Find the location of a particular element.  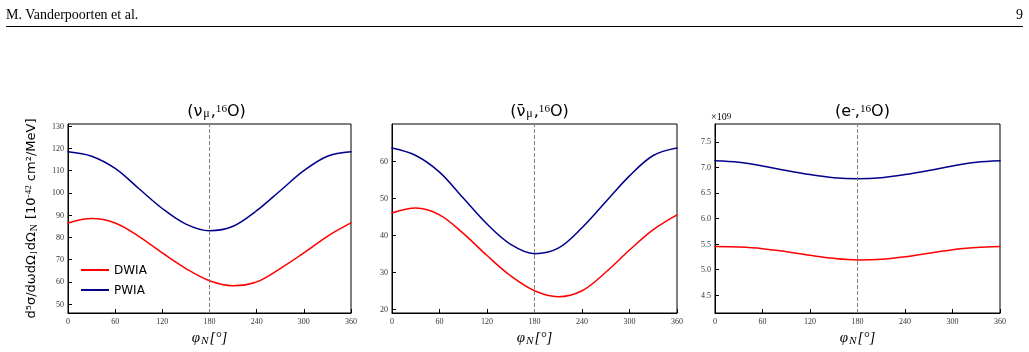

y-tick-label: 130 is located at coordinates (58, 126).